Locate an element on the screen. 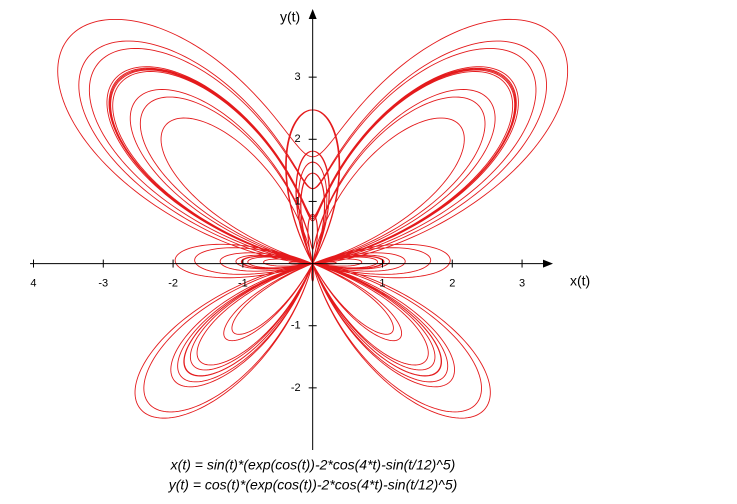 This screenshot has width=737, height=504. x-tick-label: 2 is located at coordinates (452, 283).